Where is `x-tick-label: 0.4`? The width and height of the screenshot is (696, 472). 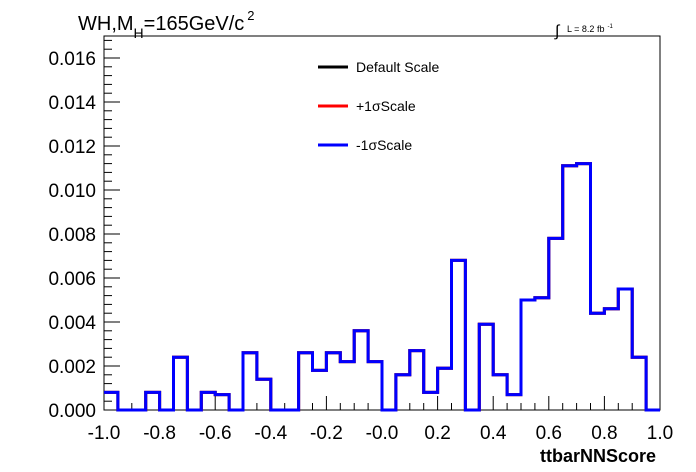
x-tick-label: 0.4 is located at coordinates (493, 433).